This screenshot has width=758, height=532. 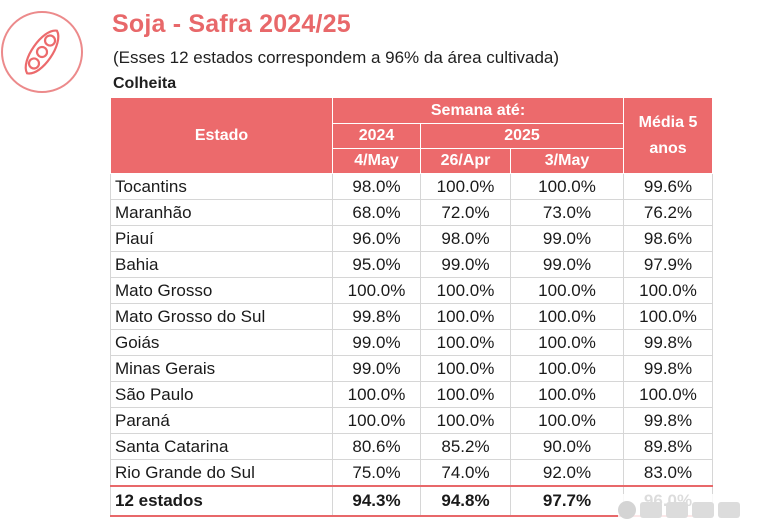 I want to click on table-row: Piauí 96.0% 98.0% 99.0% 98.6%, so click(x=412, y=238).